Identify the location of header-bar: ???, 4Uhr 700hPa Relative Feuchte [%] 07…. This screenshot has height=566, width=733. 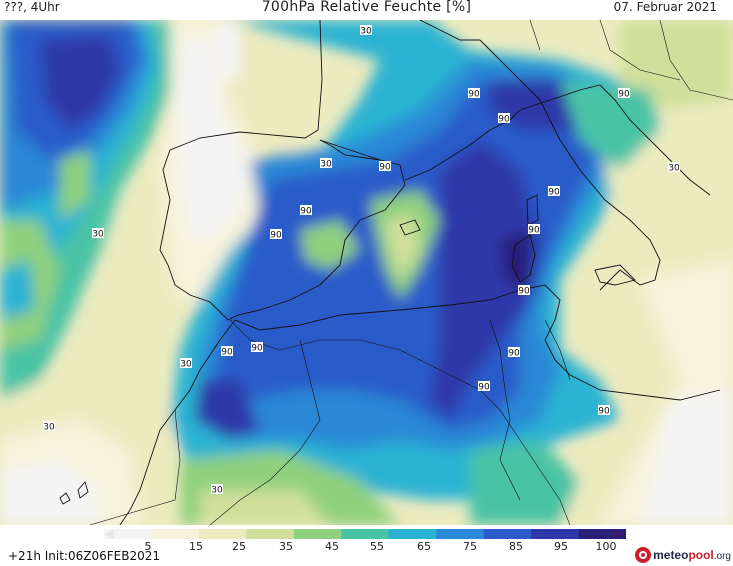
(366, 10).